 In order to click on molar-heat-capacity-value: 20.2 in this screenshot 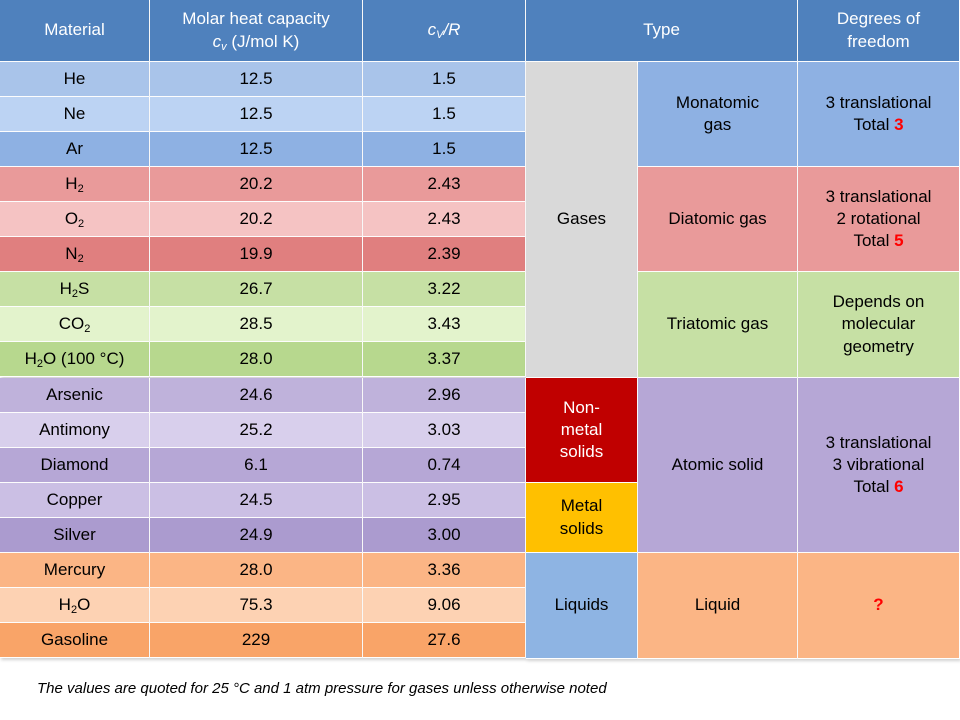, I will do `click(256, 183)`.